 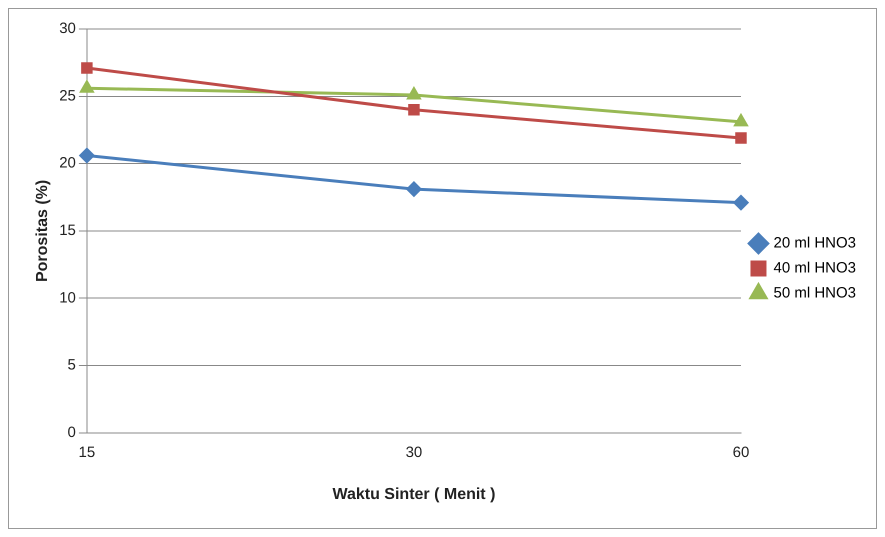 I want to click on y-tick-label: 20, so click(x=67, y=163).